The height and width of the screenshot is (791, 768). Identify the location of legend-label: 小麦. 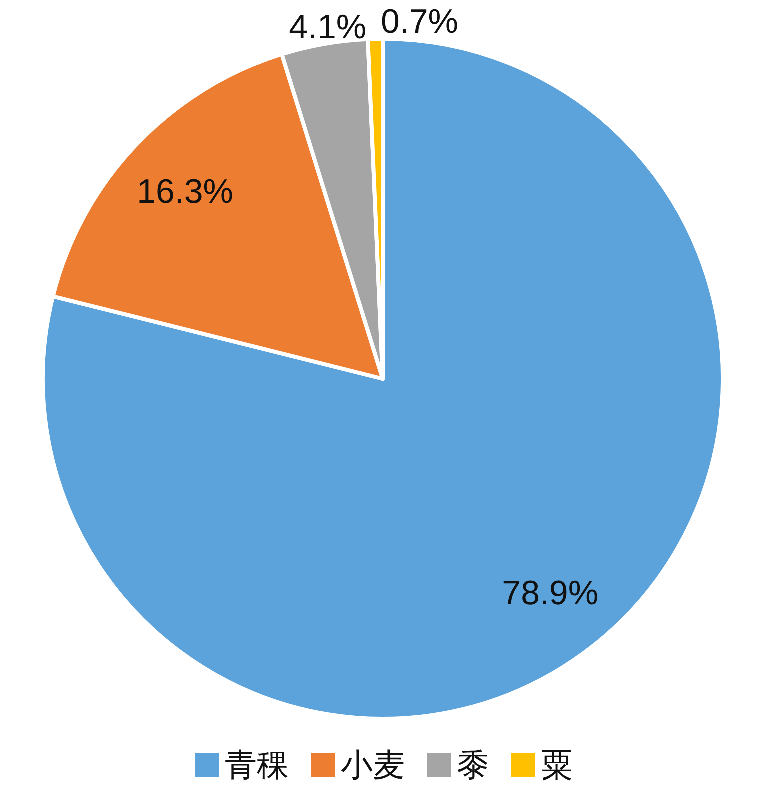
(373, 765).